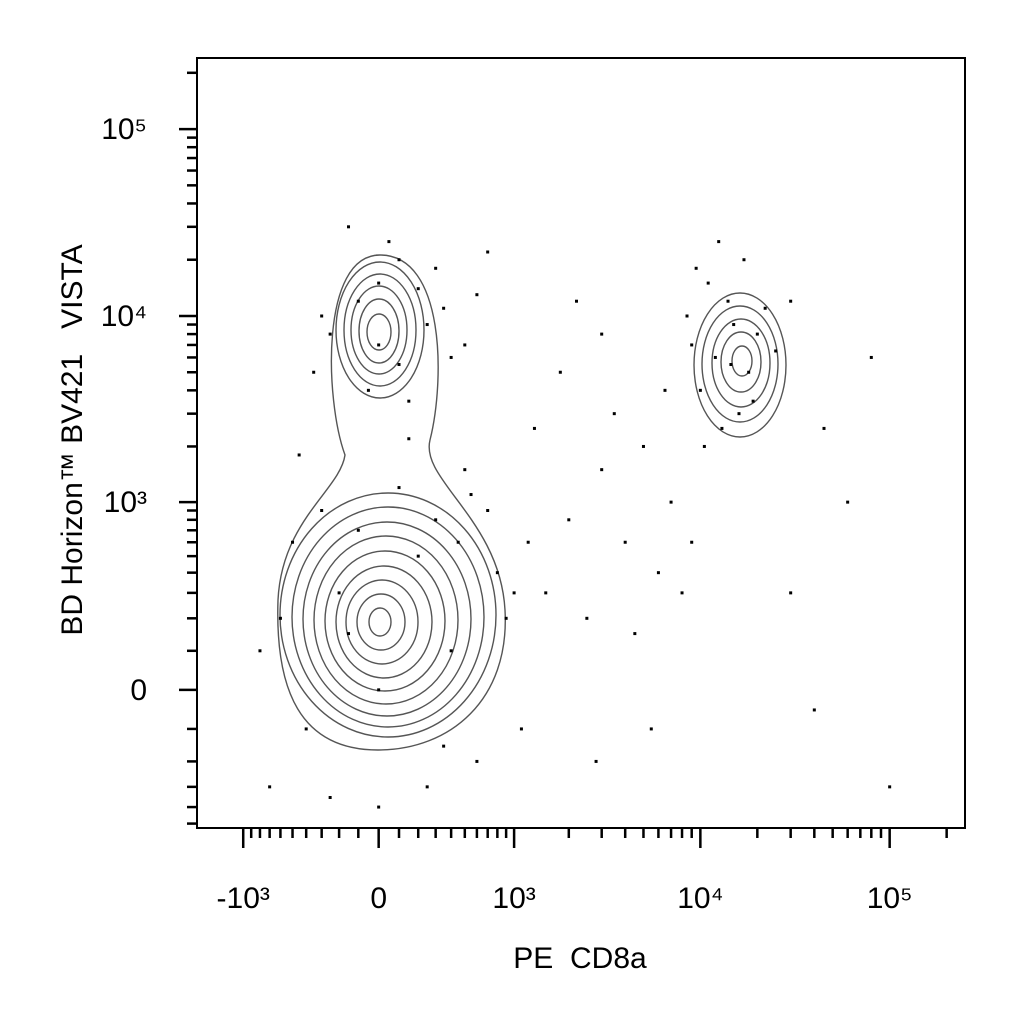  What do you see at coordinates (125, 502) in the screenshot?
I see `y-tick-label: 10³` at bounding box center [125, 502].